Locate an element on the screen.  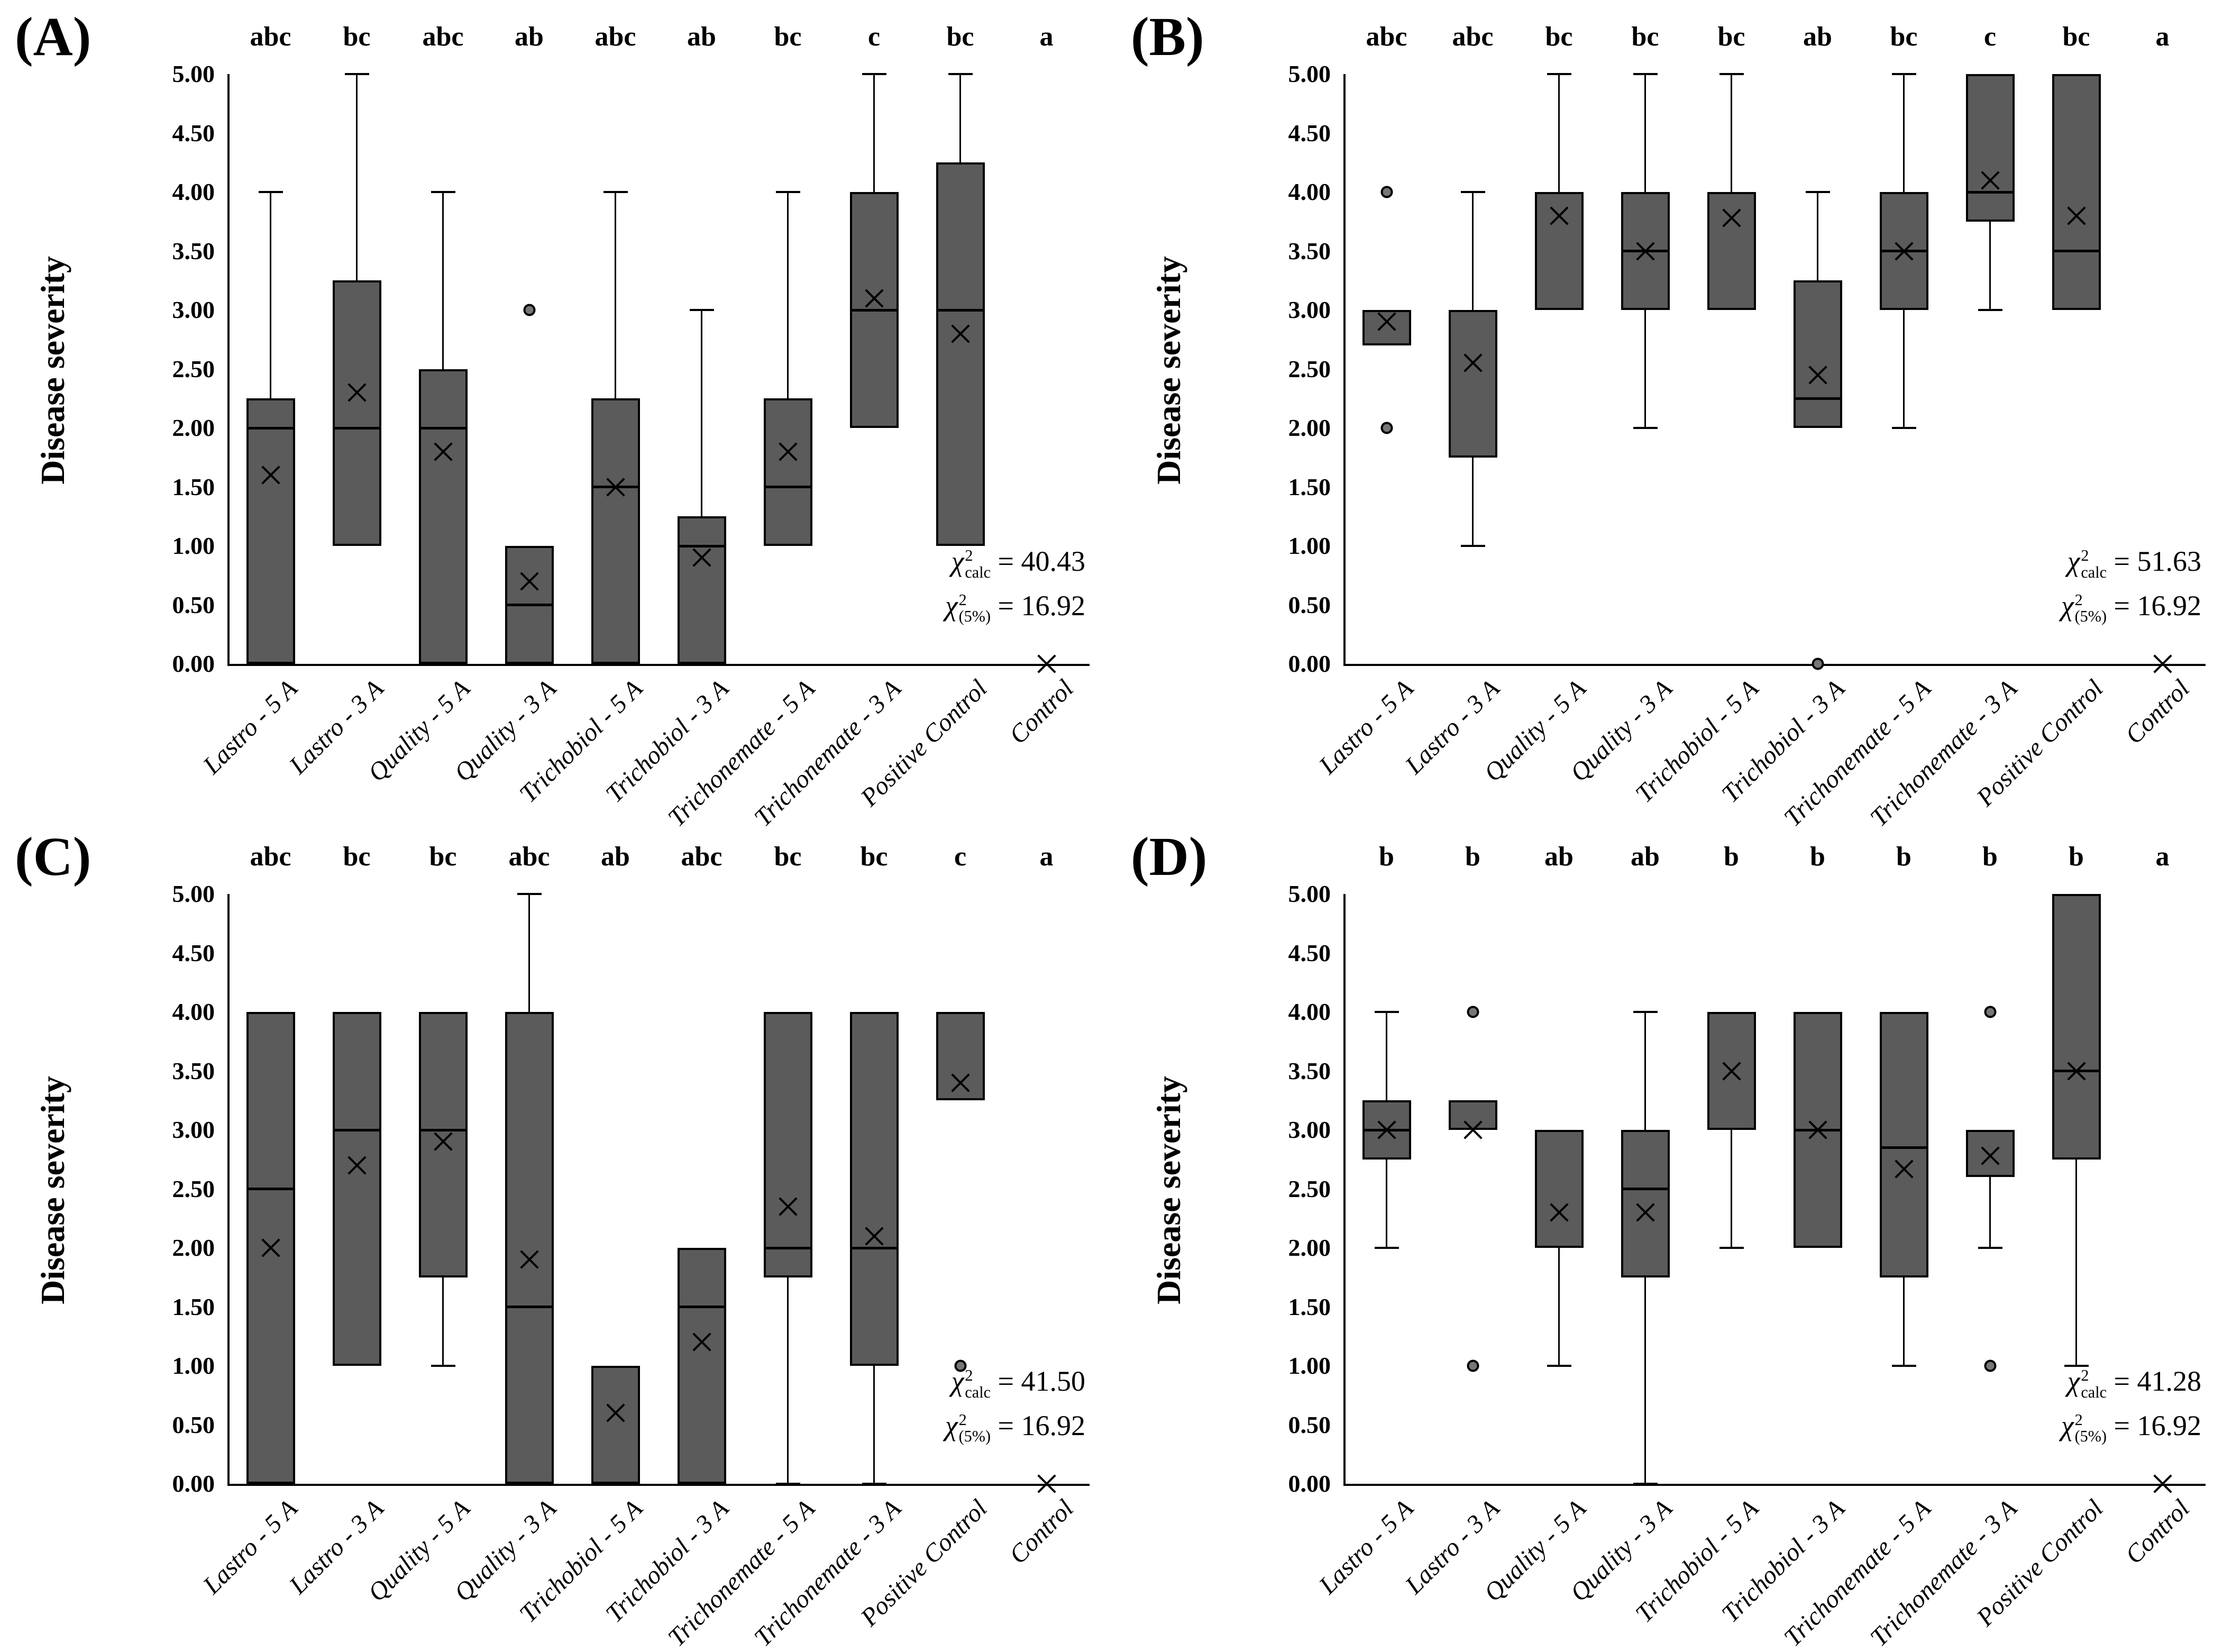
panel-label: (A) is located at coordinates (53, 37).